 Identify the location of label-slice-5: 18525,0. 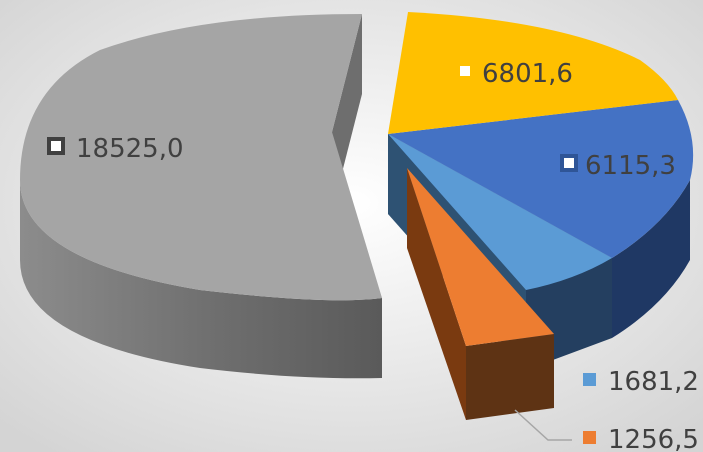
(115, 149).